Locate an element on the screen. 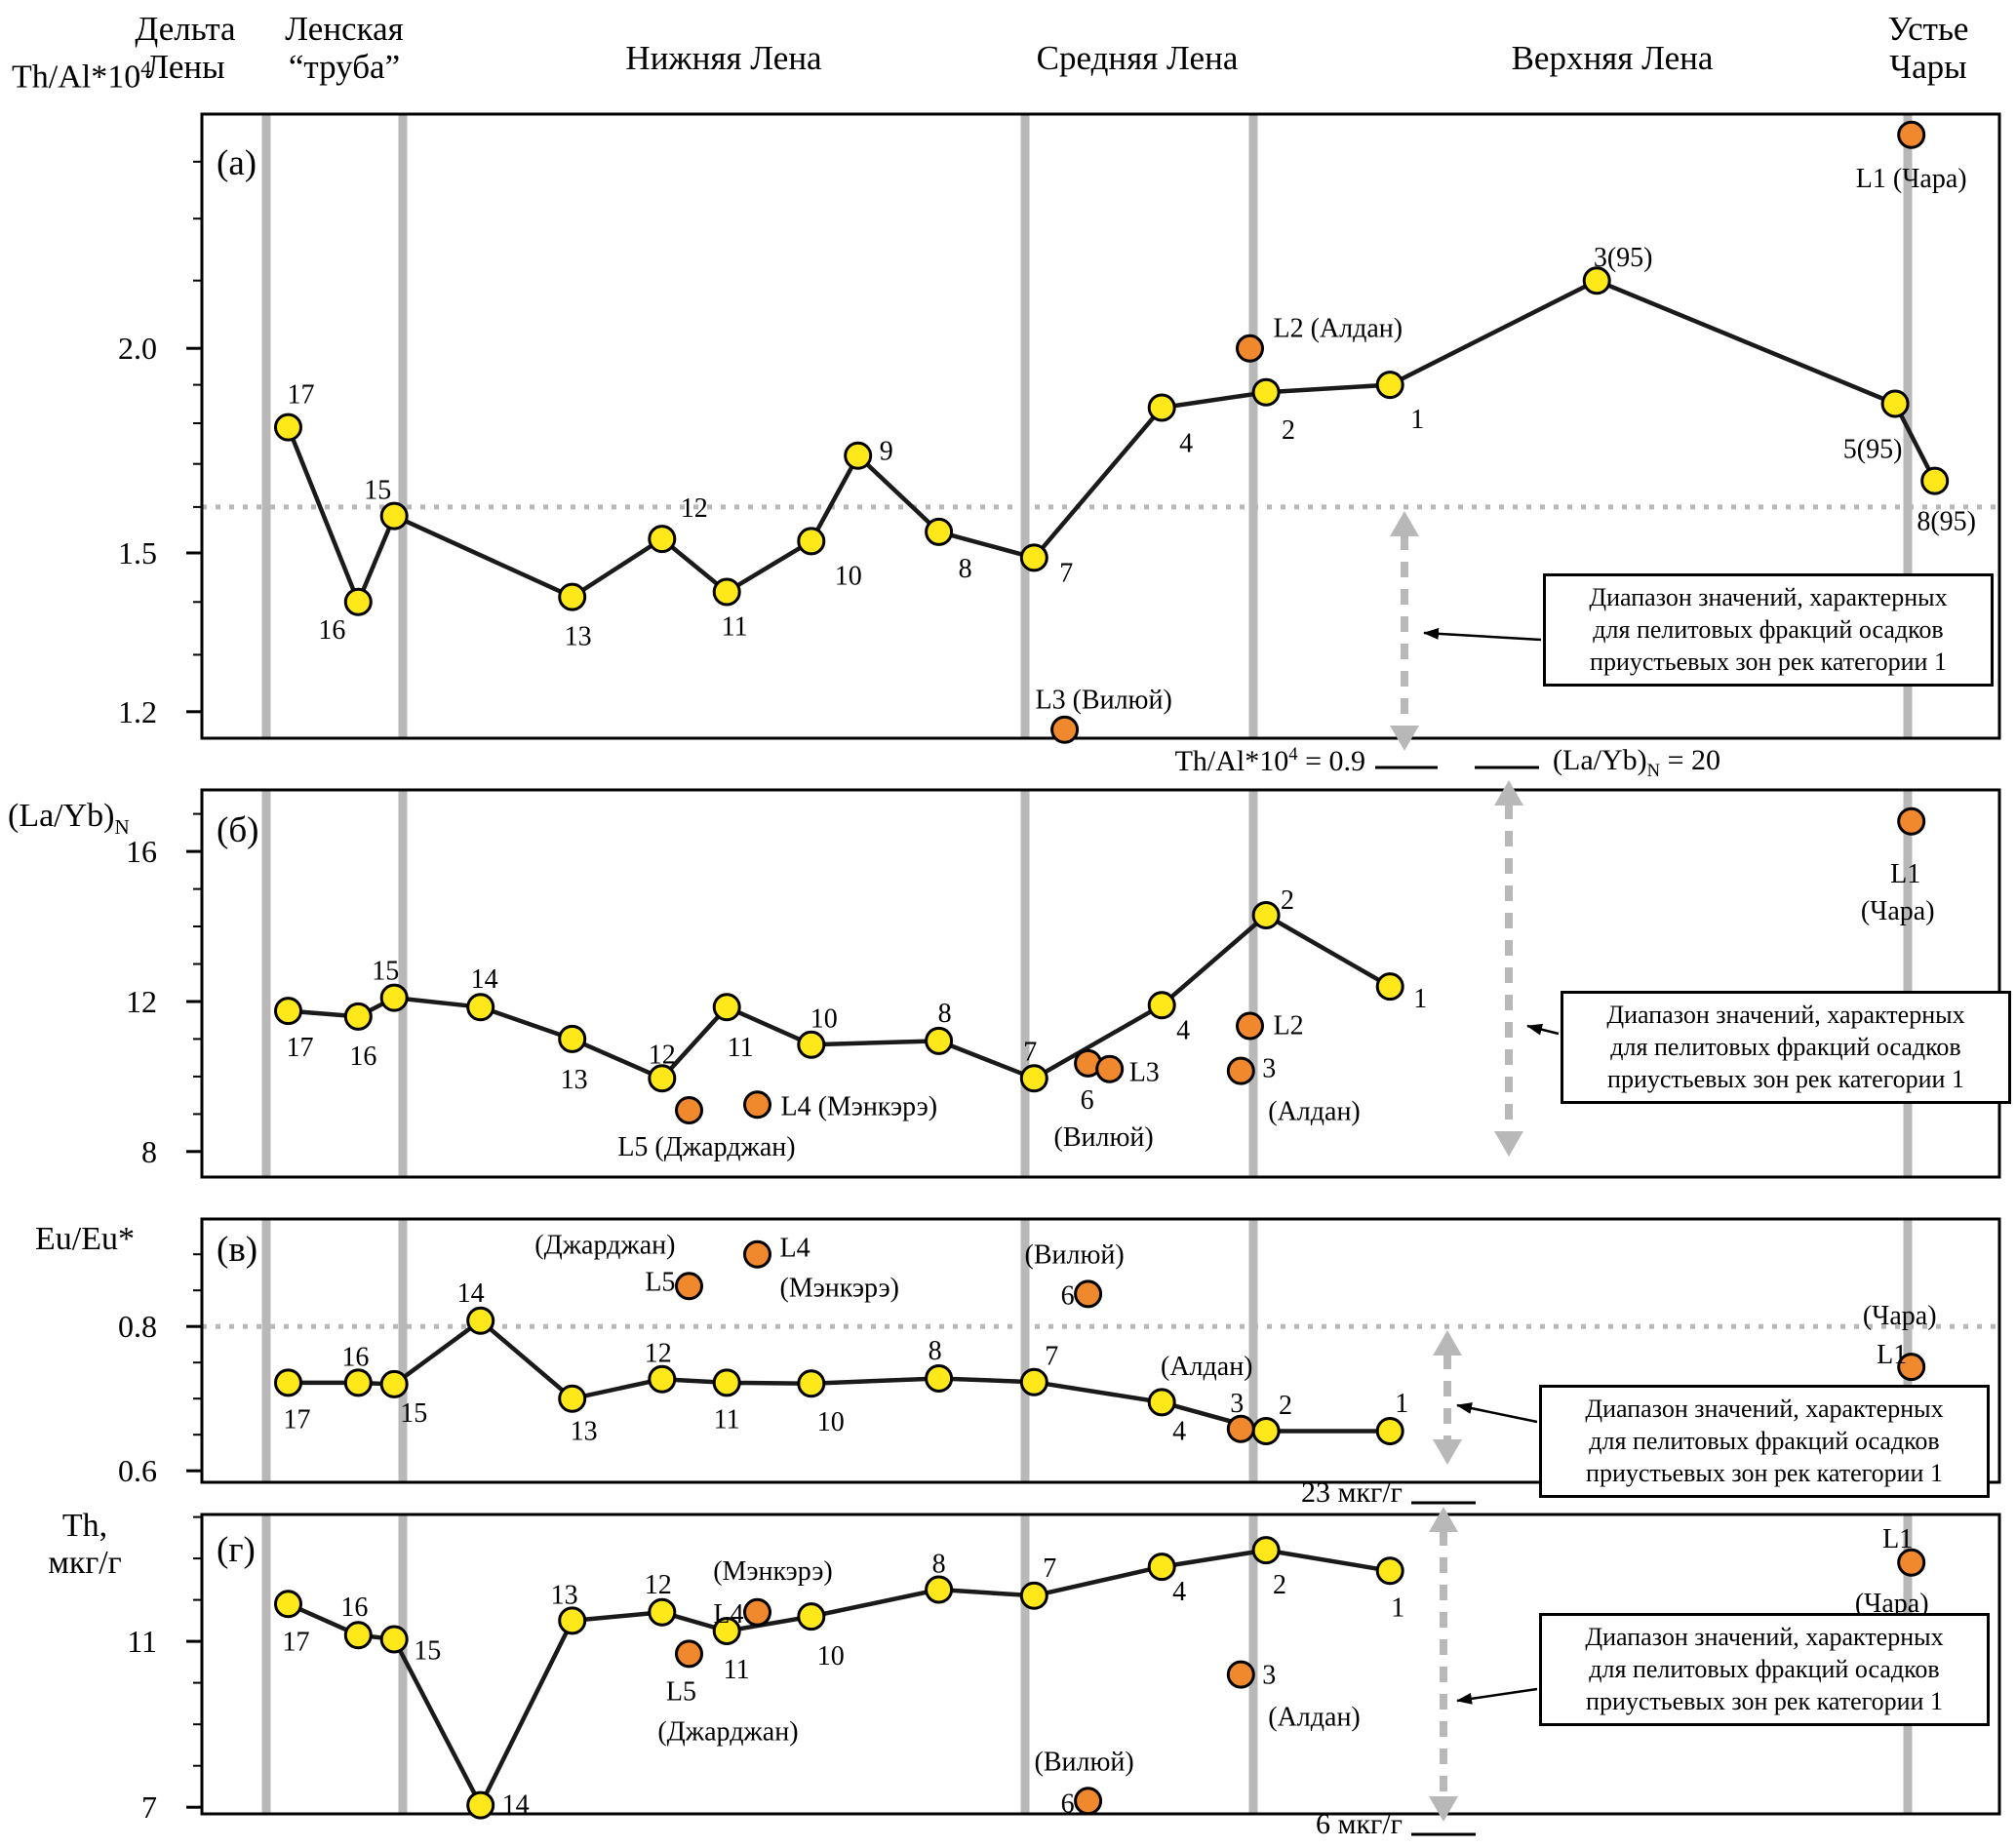  zone-header-delta-leny: Дельта Лены is located at coordinates (185, 48).